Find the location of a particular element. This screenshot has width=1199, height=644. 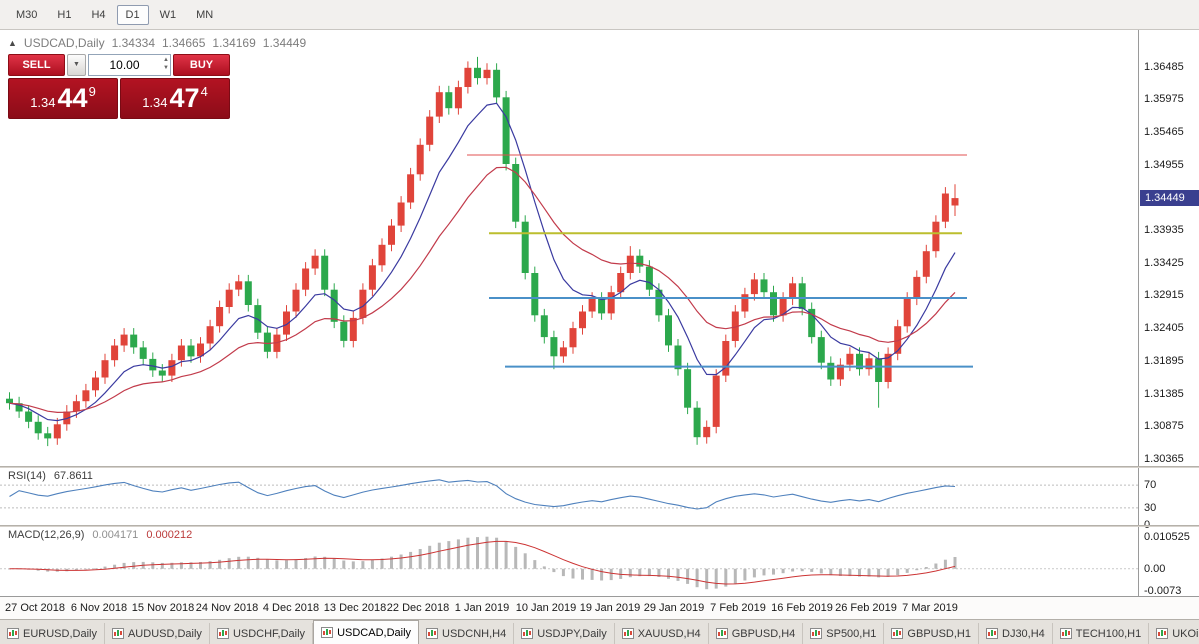

chart-tab-xauusd-h4: XAUUSD,H4 is located at coordinates (662, 633).